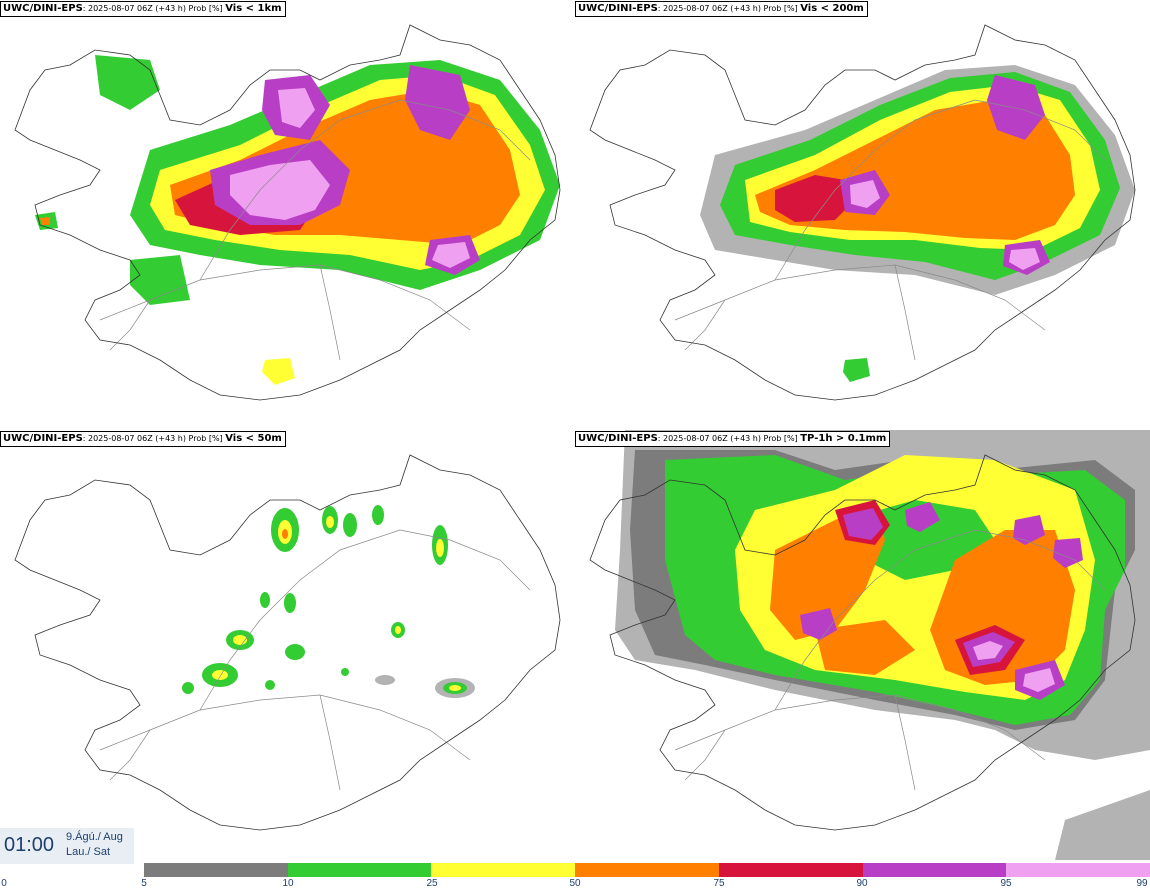  I want to click on colorbar, so click(647, 870).